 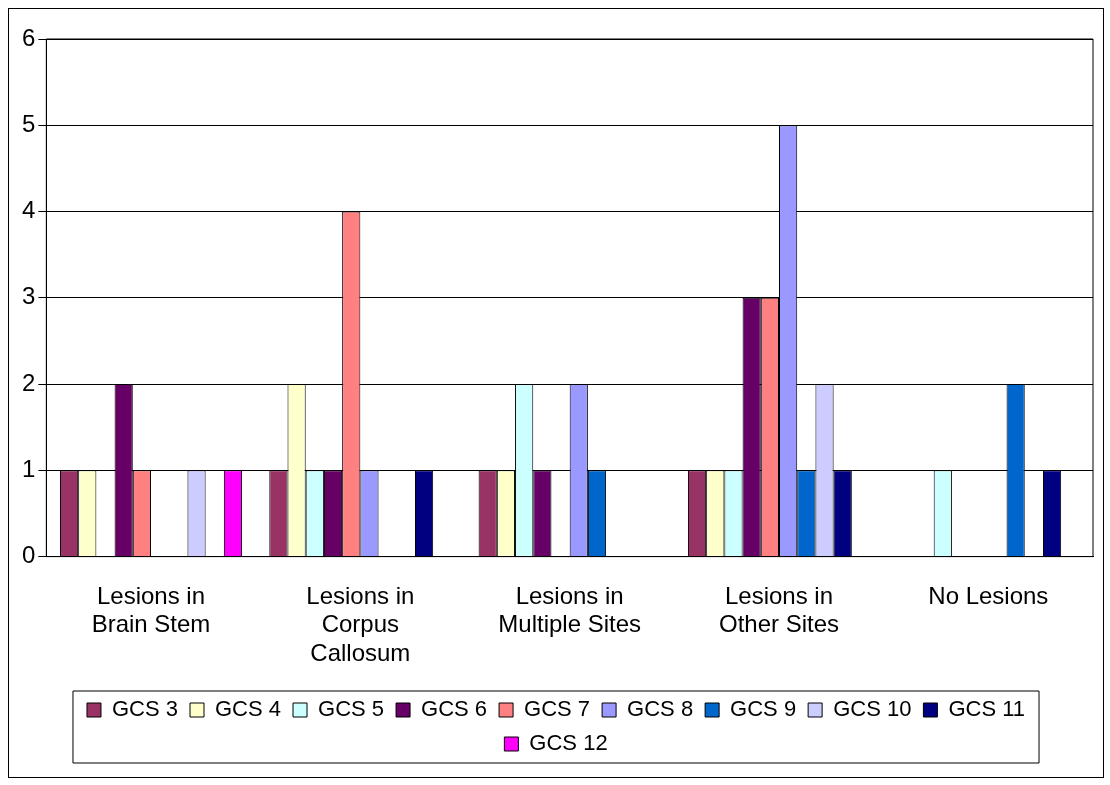 What do you see at coordinates (988, 595) in the screenshot?
I see `x-tick-label: No Lesions` at bounding box center [988, 595].